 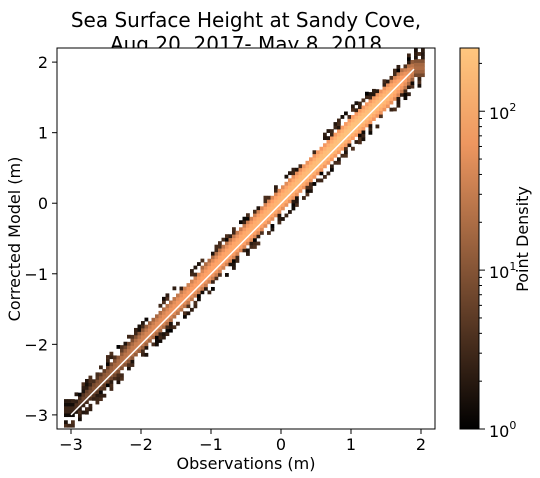 I want to click on y-axis: −3 −2 −1 0 1 2, so click(x=40, y=239).